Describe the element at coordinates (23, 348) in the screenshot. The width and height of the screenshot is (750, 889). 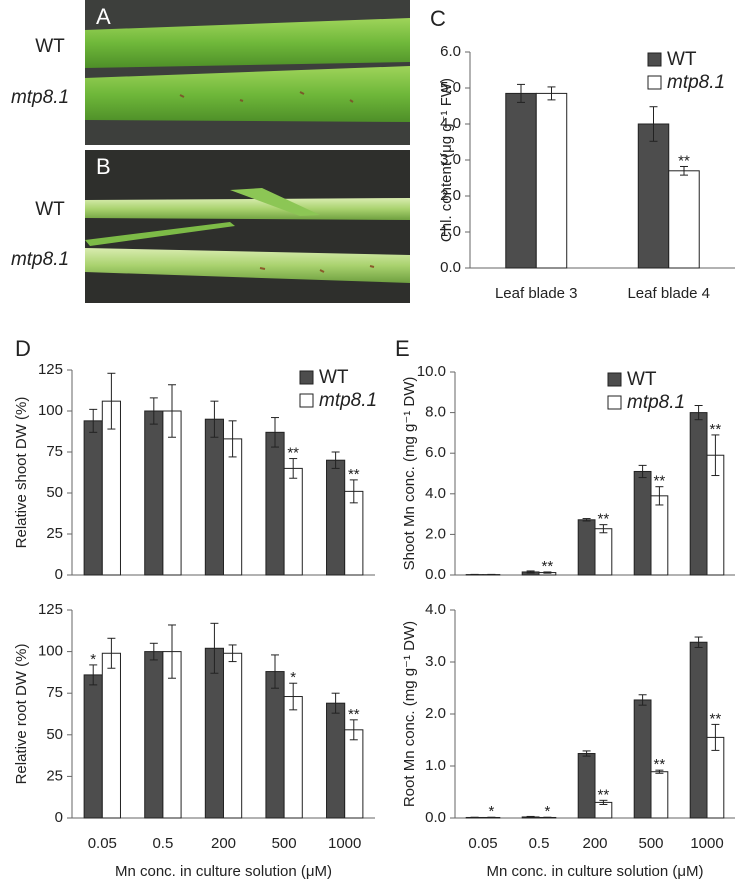
I see `panel-letter: D` at that location.